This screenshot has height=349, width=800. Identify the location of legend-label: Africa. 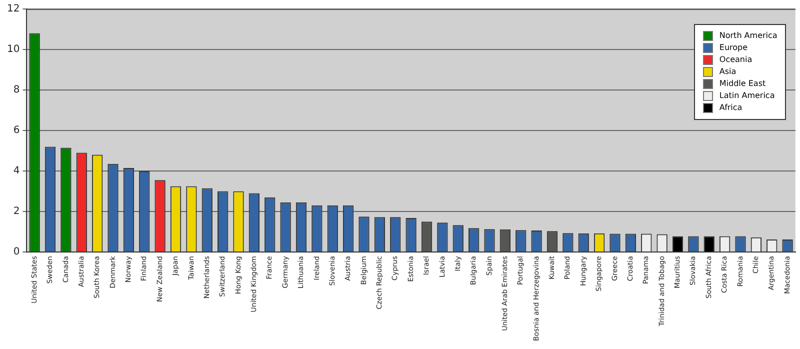
(730, 108).